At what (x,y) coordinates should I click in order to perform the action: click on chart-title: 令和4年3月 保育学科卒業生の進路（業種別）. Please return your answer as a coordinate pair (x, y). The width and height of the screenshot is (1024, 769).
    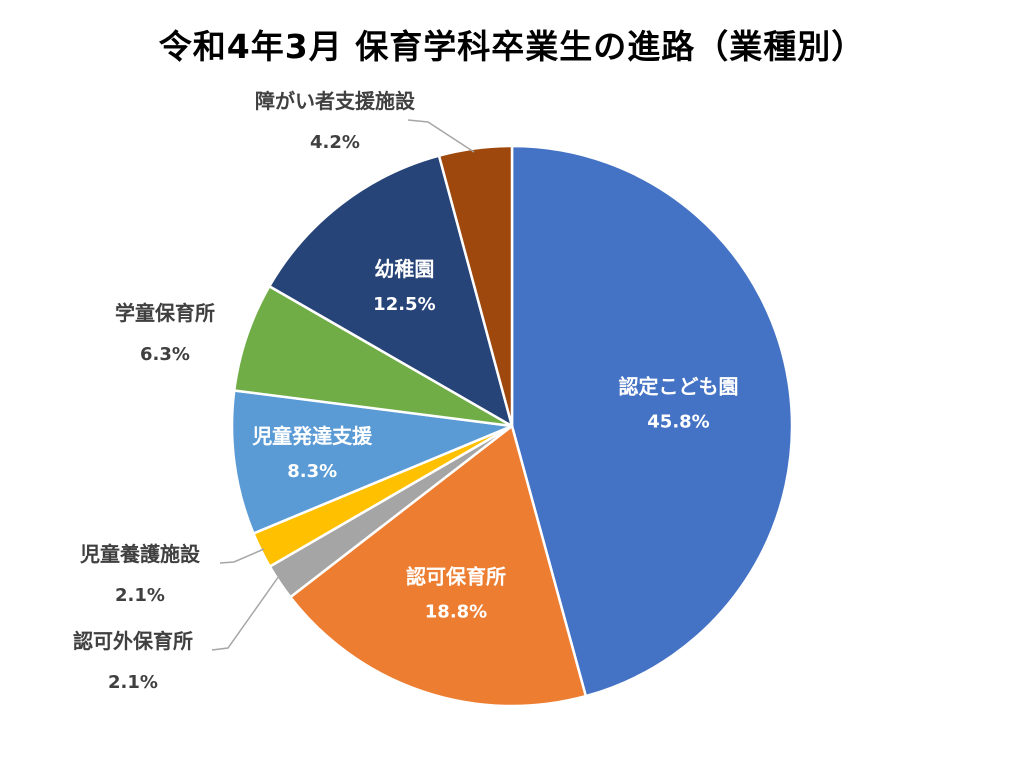
    Looking at the image, I should click on (512, 46).